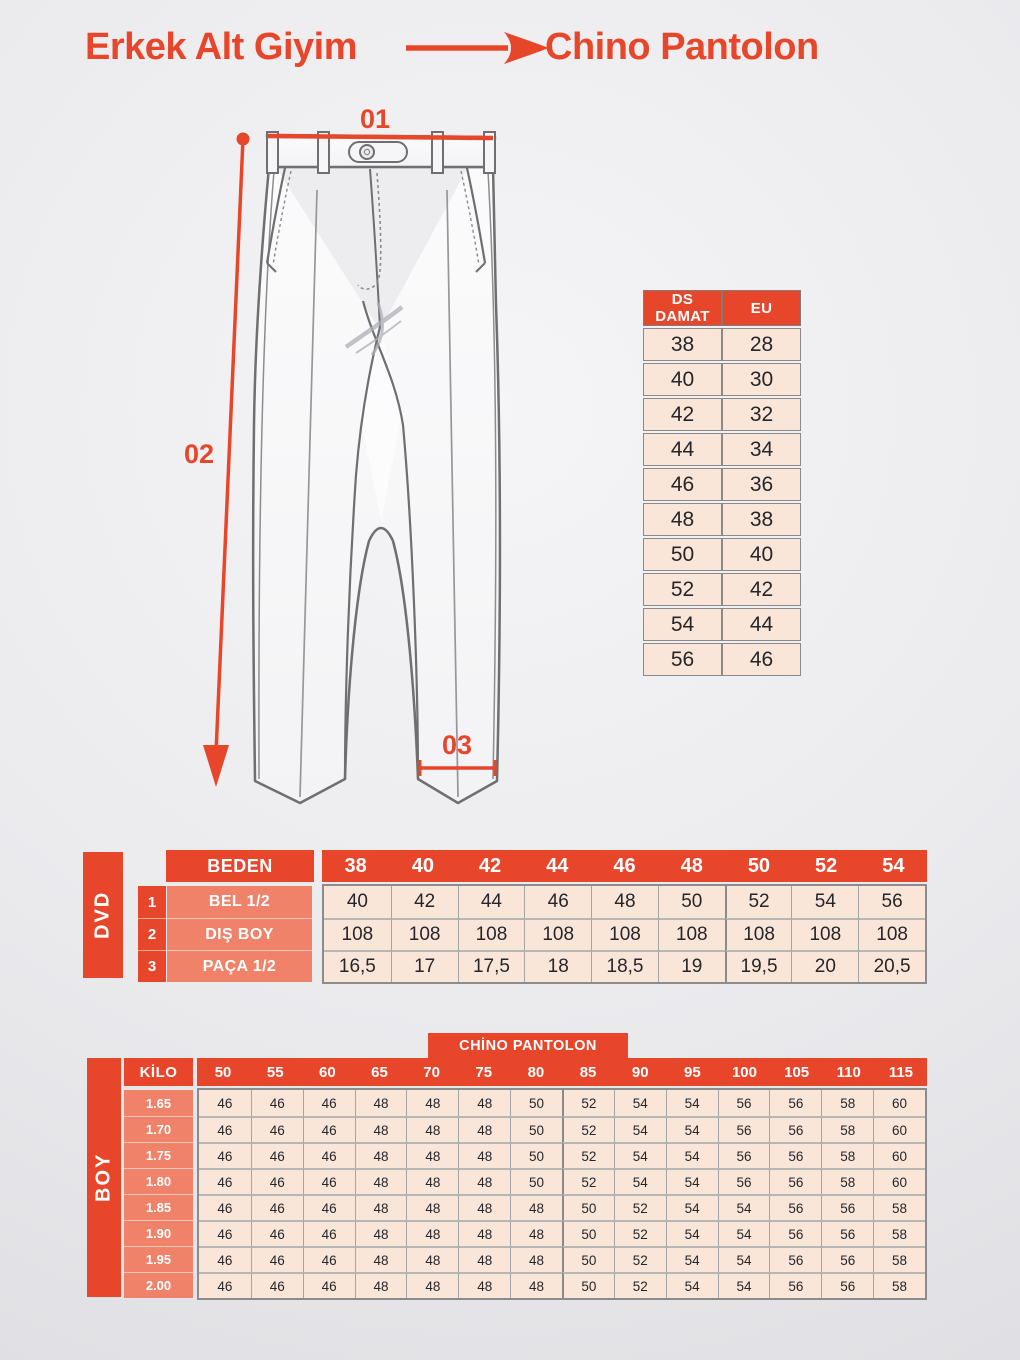 This screenshot has width=1020, height=1360. What do you see at coordinates (528, 1045) in the screenshot?
I see `fit-table-title: CHİNO PANTOLON` at bounding box center [528, 1045].